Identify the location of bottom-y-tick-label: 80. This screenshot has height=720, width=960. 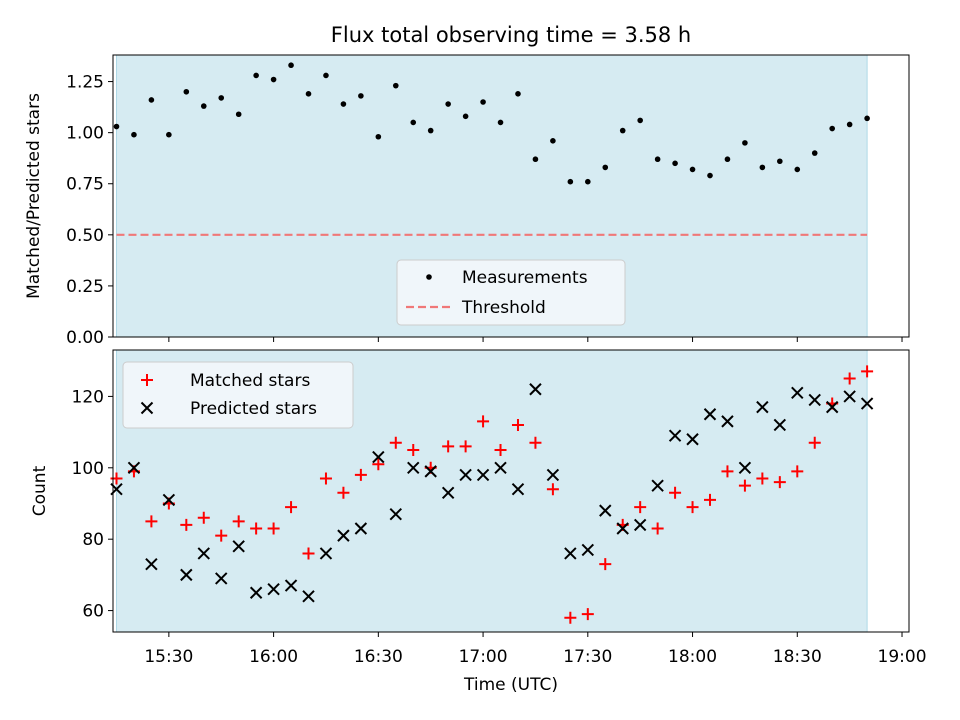
(93, 540).